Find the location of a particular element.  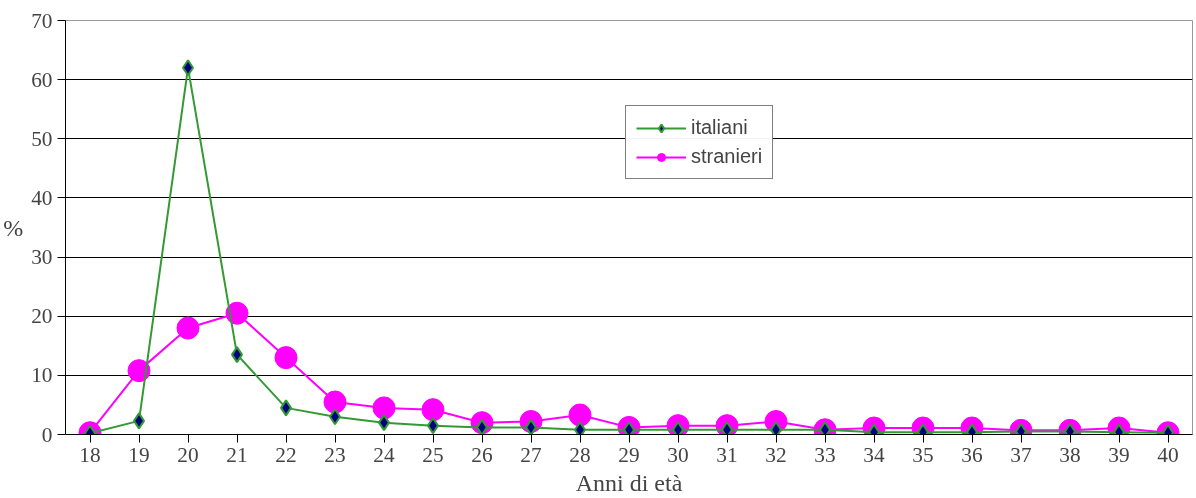

x-tick-label: 30 is located at coordinates (678, 454).